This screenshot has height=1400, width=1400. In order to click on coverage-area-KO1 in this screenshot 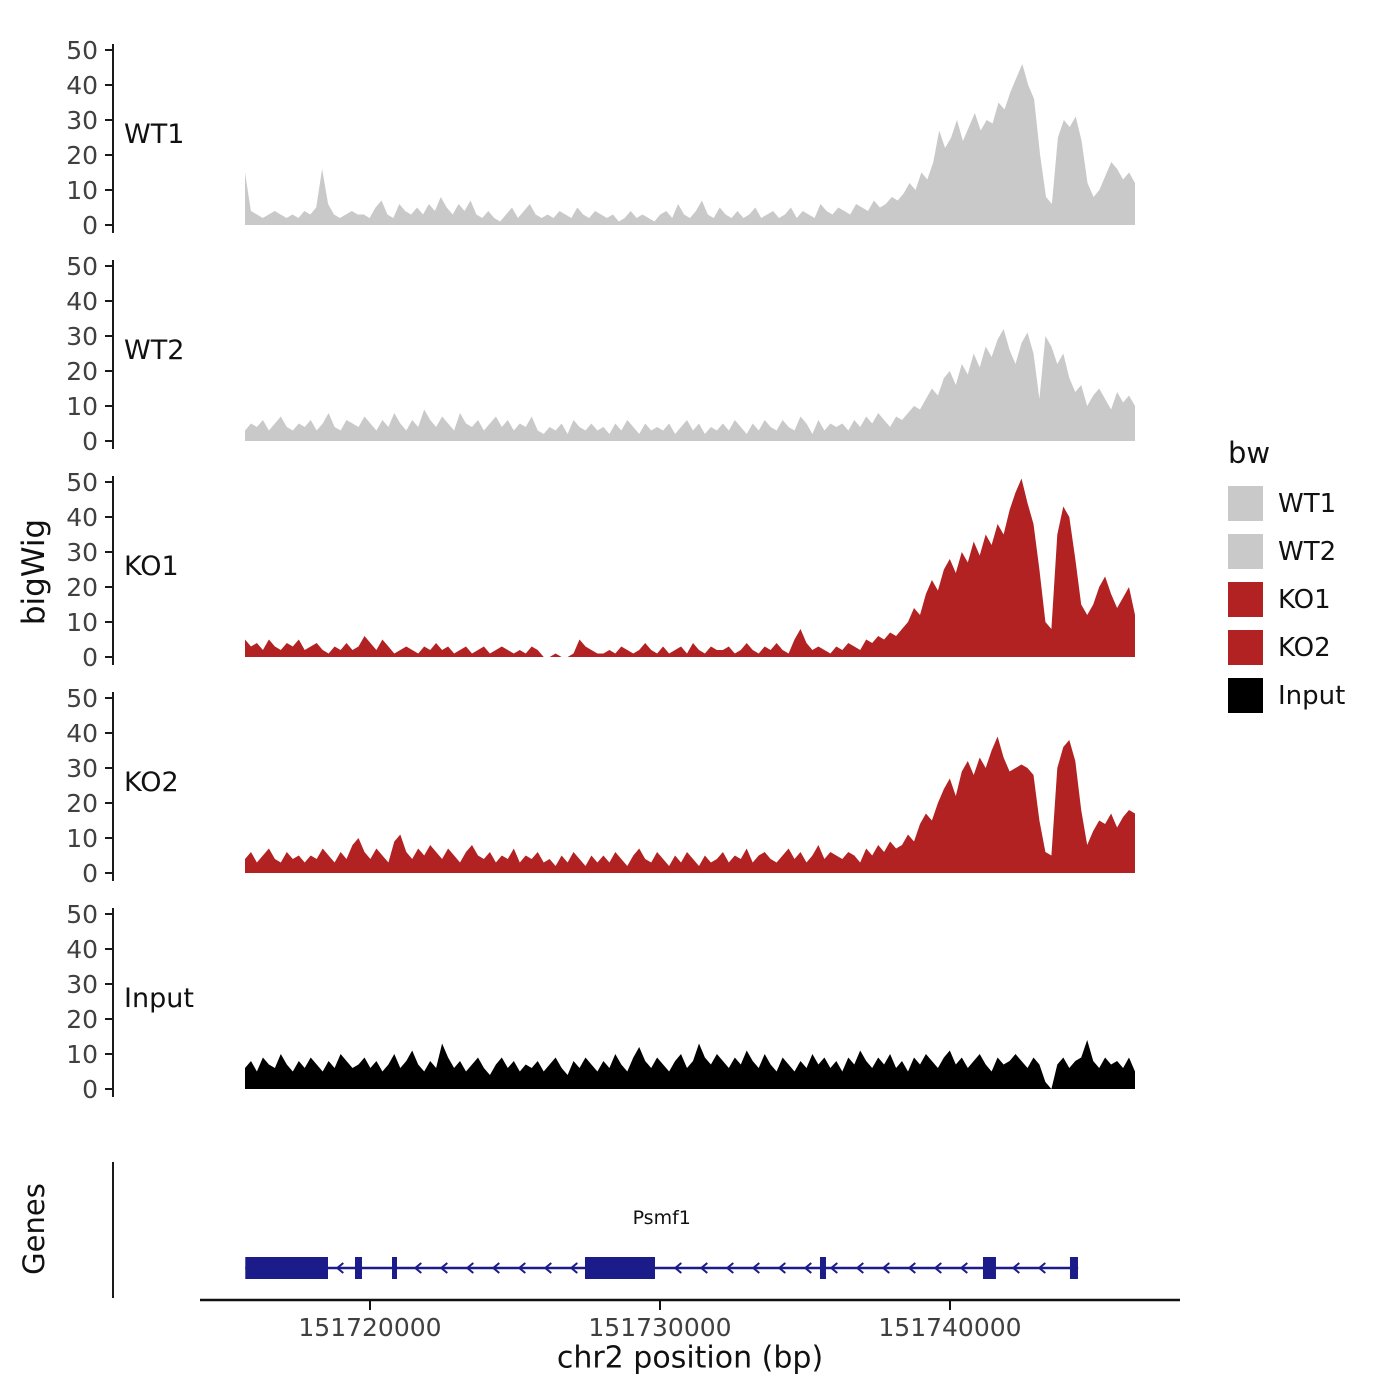, I will do `click(690, 567)`.